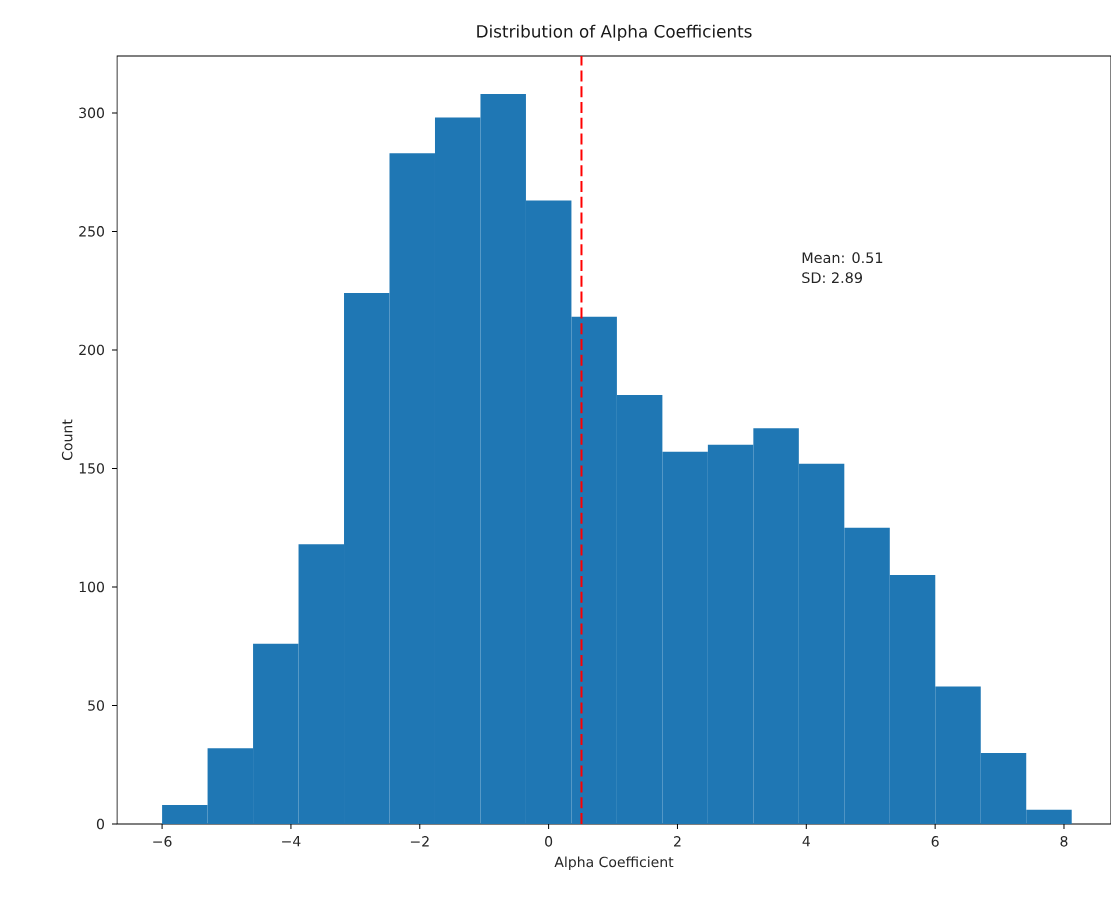 Image resolution: width=1111 pixels, height=909 pixels. I want to click on x-tick-label: 2, so click(677, 841).